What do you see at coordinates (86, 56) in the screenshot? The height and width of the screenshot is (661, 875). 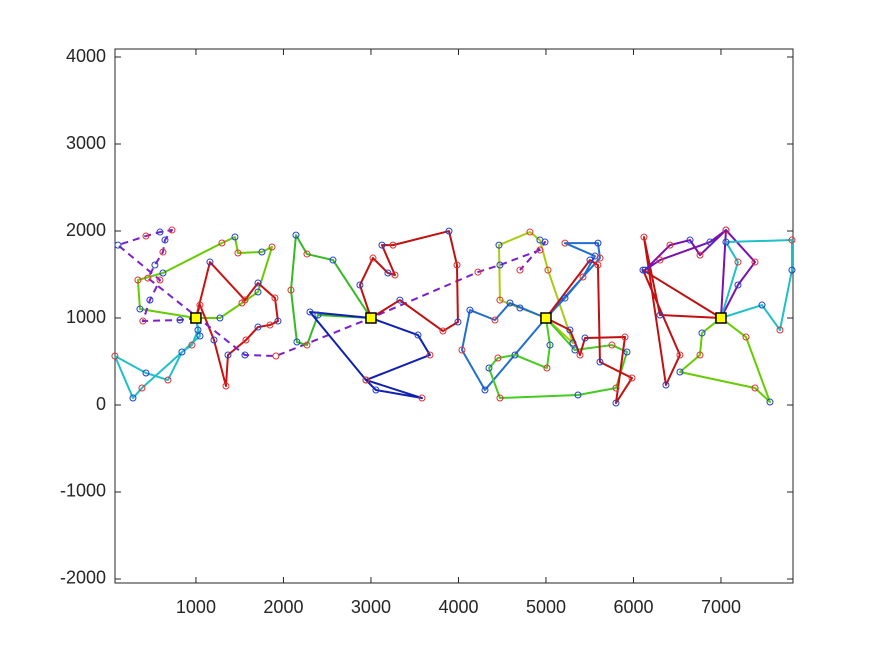 I see `y-tick-label: 4000` at bounding box center [86, 56].